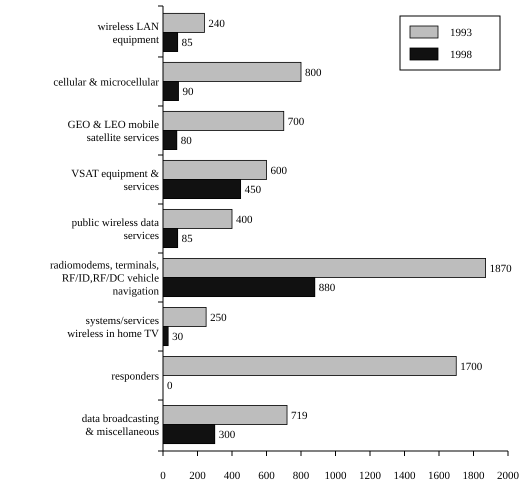  Describe the element at coordinates (461, 54) in the screenshot. I see `legend-label: 1998` at that location.